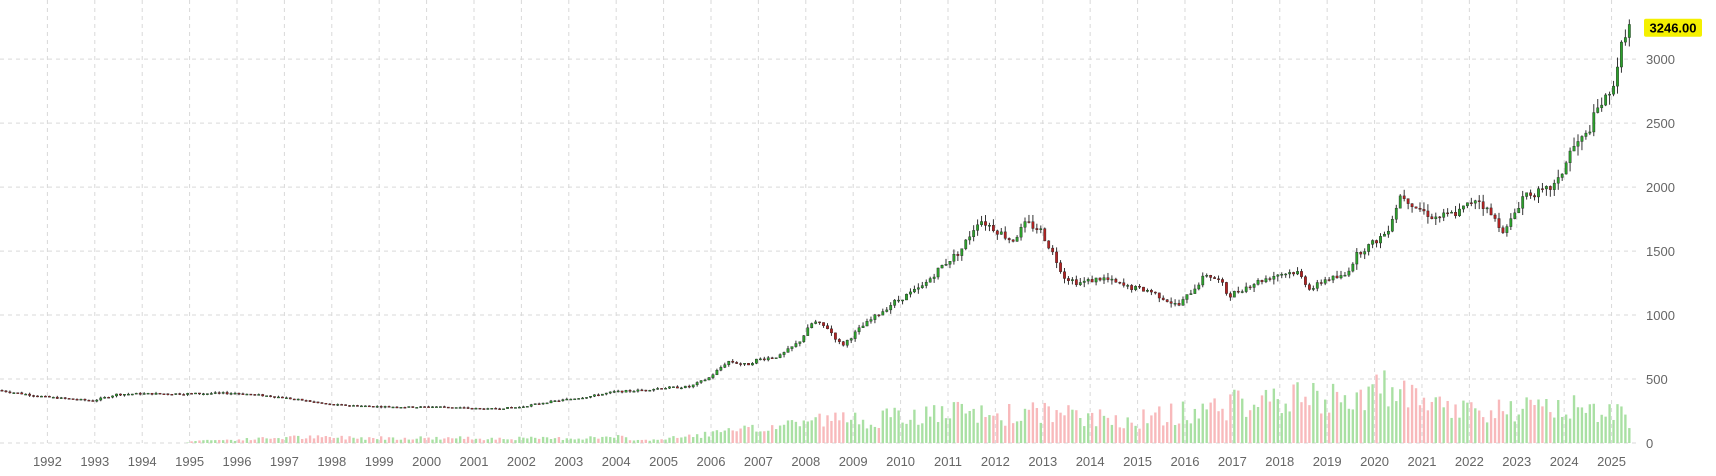  Describe the element at coordinates (474, 461) in the screenshot. I see `x-tick-label: 2001` at that location.